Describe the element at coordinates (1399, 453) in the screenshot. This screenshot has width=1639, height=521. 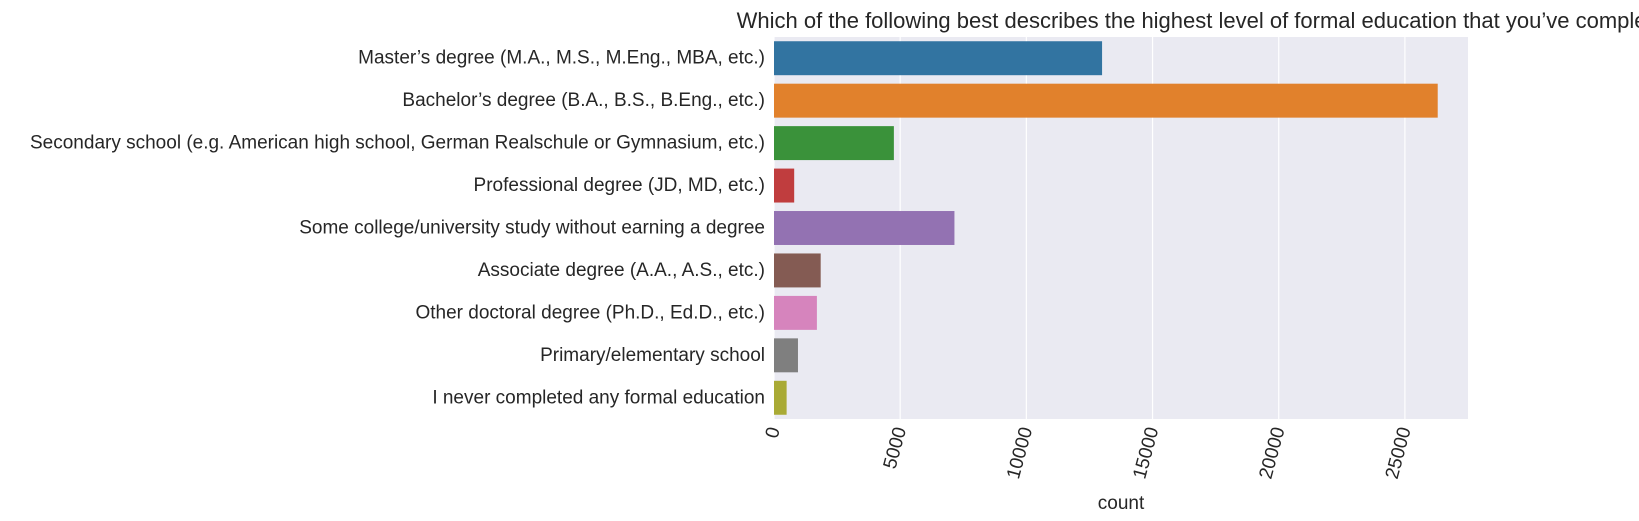
I see `x-tick-label-5: 25000` at that location.